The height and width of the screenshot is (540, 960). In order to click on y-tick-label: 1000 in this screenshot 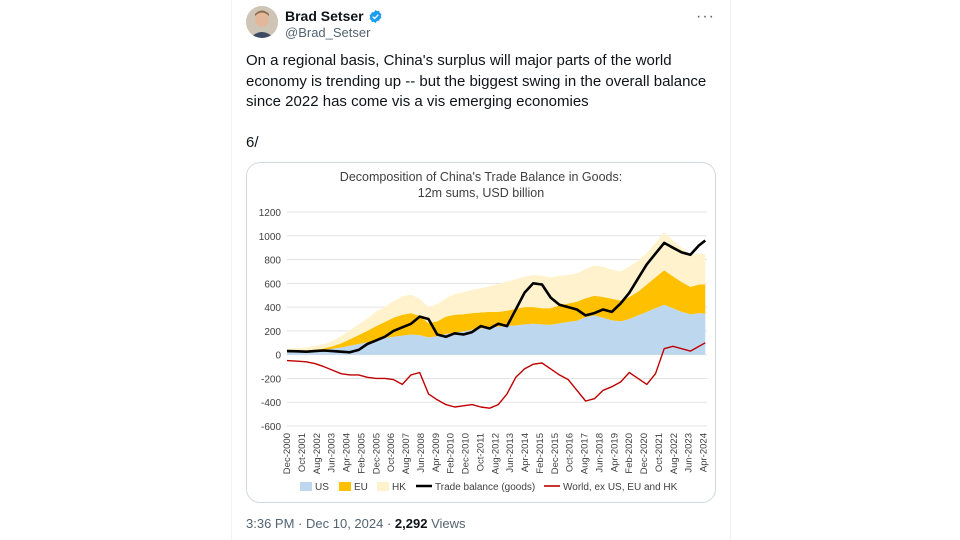, I will do `click(270, 237)`.